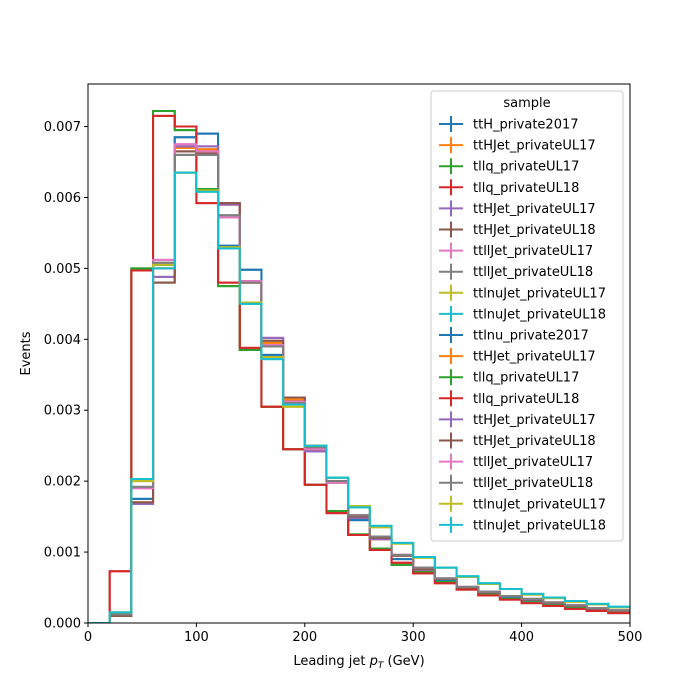 Image resolution: width=700 pixels, height=700 pixels. What do you see at coordinates (381, 666) in the screenshot?
I see `x-axis-label-subscript: T` at bounding box center [381, 666].